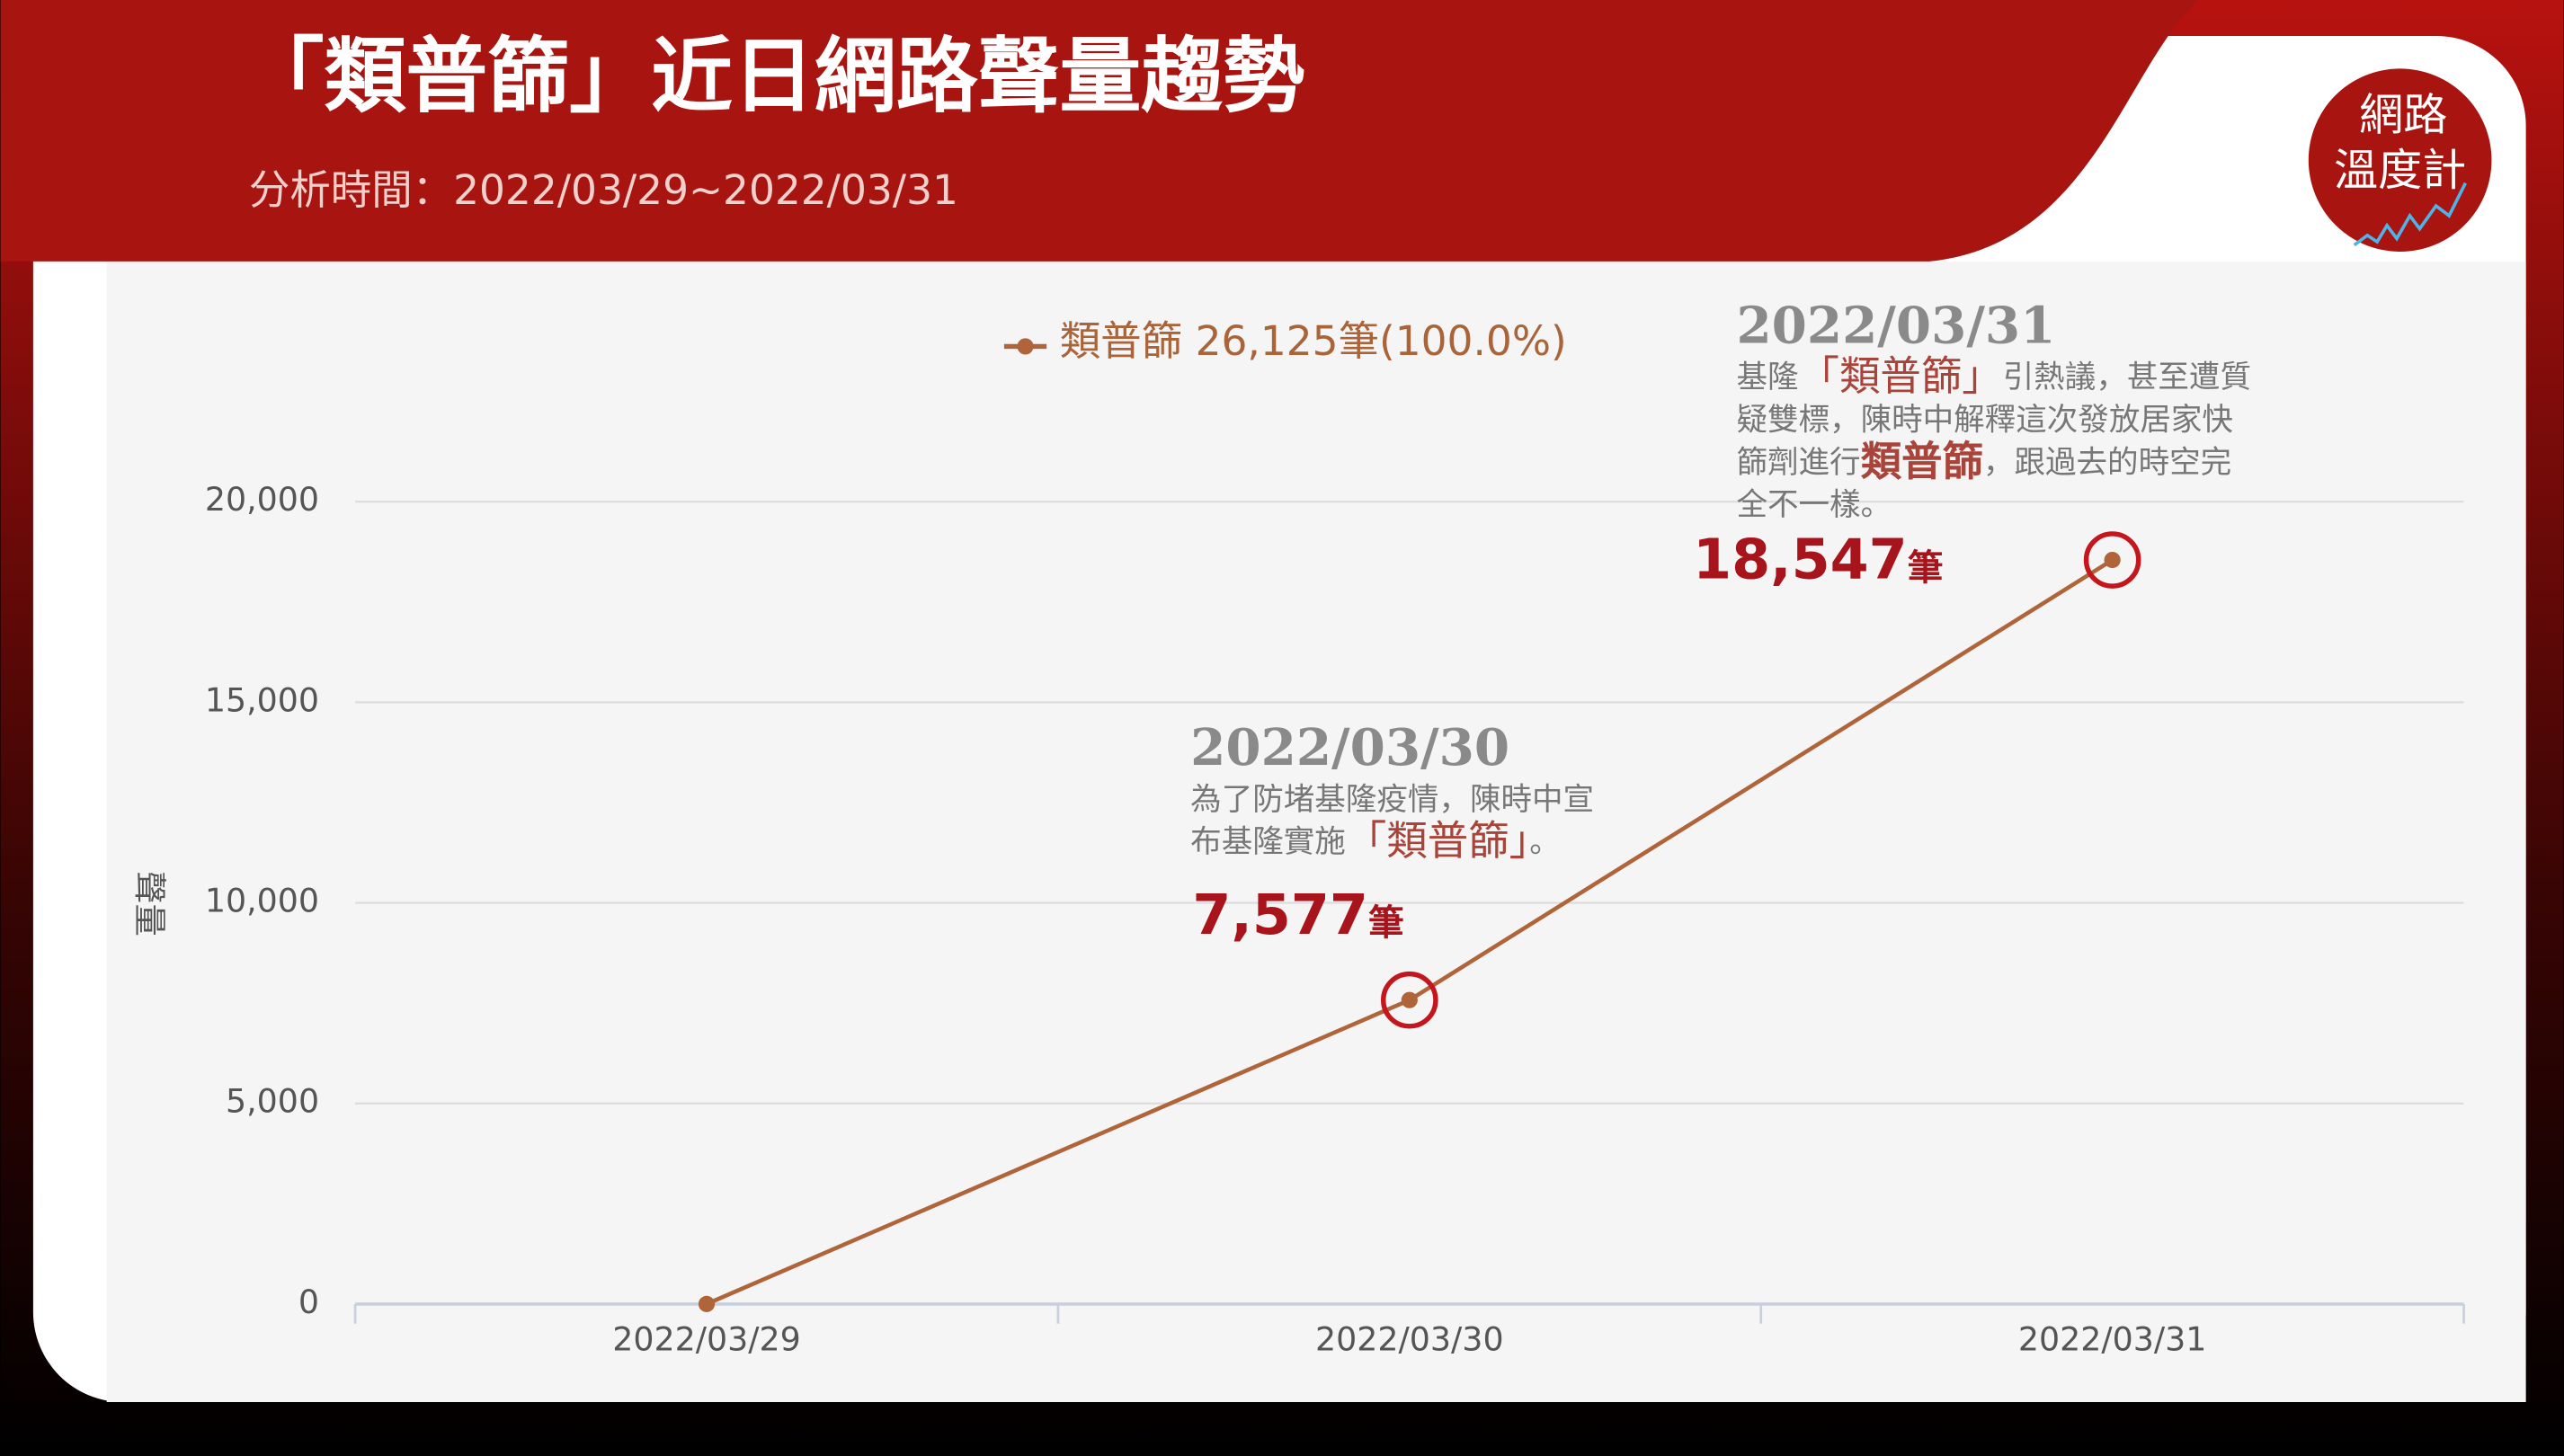  I want to click on y-tick-label: 10,000, so click(262, 901).